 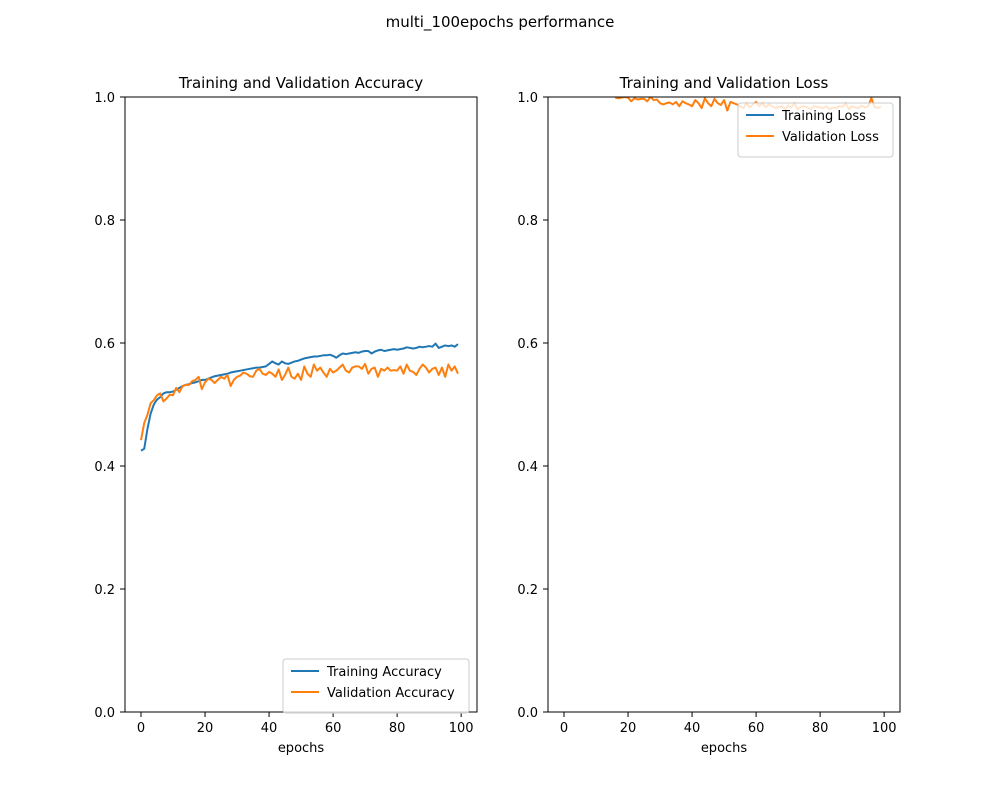 What do you see at coordinates (391, 693) in the screenshot?
I see `accuracy-legend-label-validation-accuracy: Validation Accuracy` at bounding box center [391, 693].